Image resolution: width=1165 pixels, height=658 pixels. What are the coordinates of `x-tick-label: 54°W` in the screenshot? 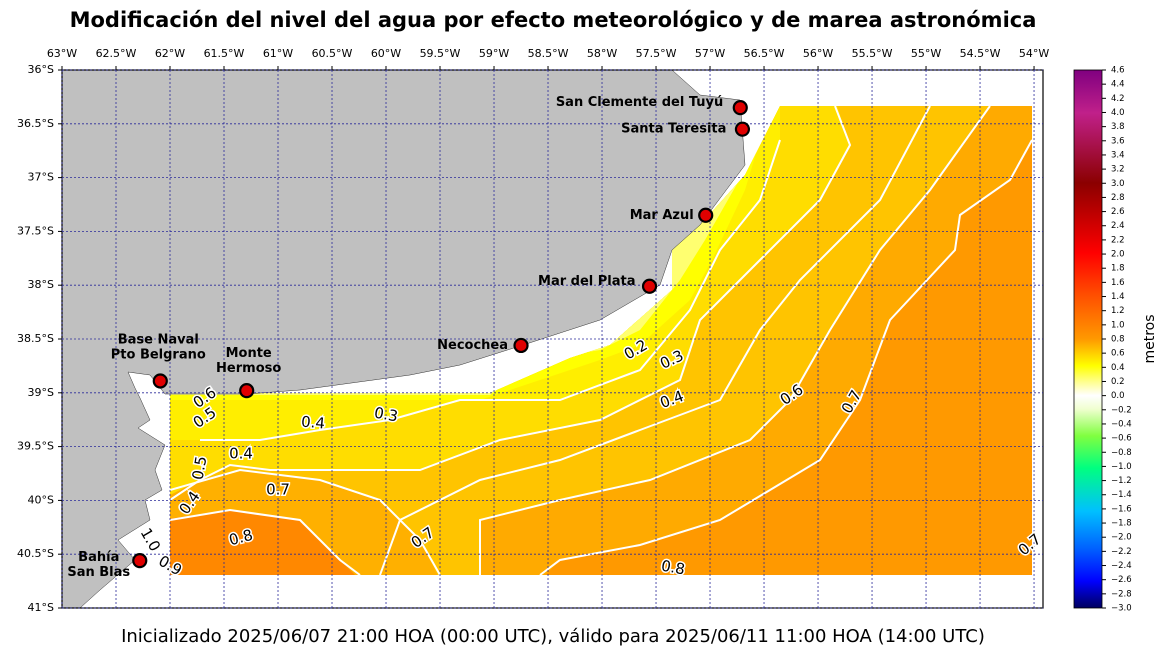 It's located at (1034, 53).